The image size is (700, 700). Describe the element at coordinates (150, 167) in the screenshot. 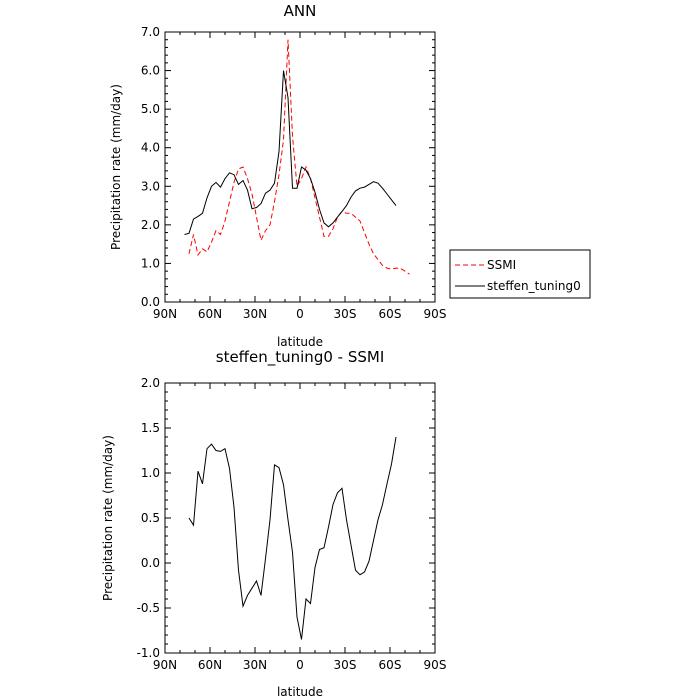

I see `y-tick-labels: 0.0 1.0 2.0 3.0 4.0 5.0 6.0 7.0` at that location.